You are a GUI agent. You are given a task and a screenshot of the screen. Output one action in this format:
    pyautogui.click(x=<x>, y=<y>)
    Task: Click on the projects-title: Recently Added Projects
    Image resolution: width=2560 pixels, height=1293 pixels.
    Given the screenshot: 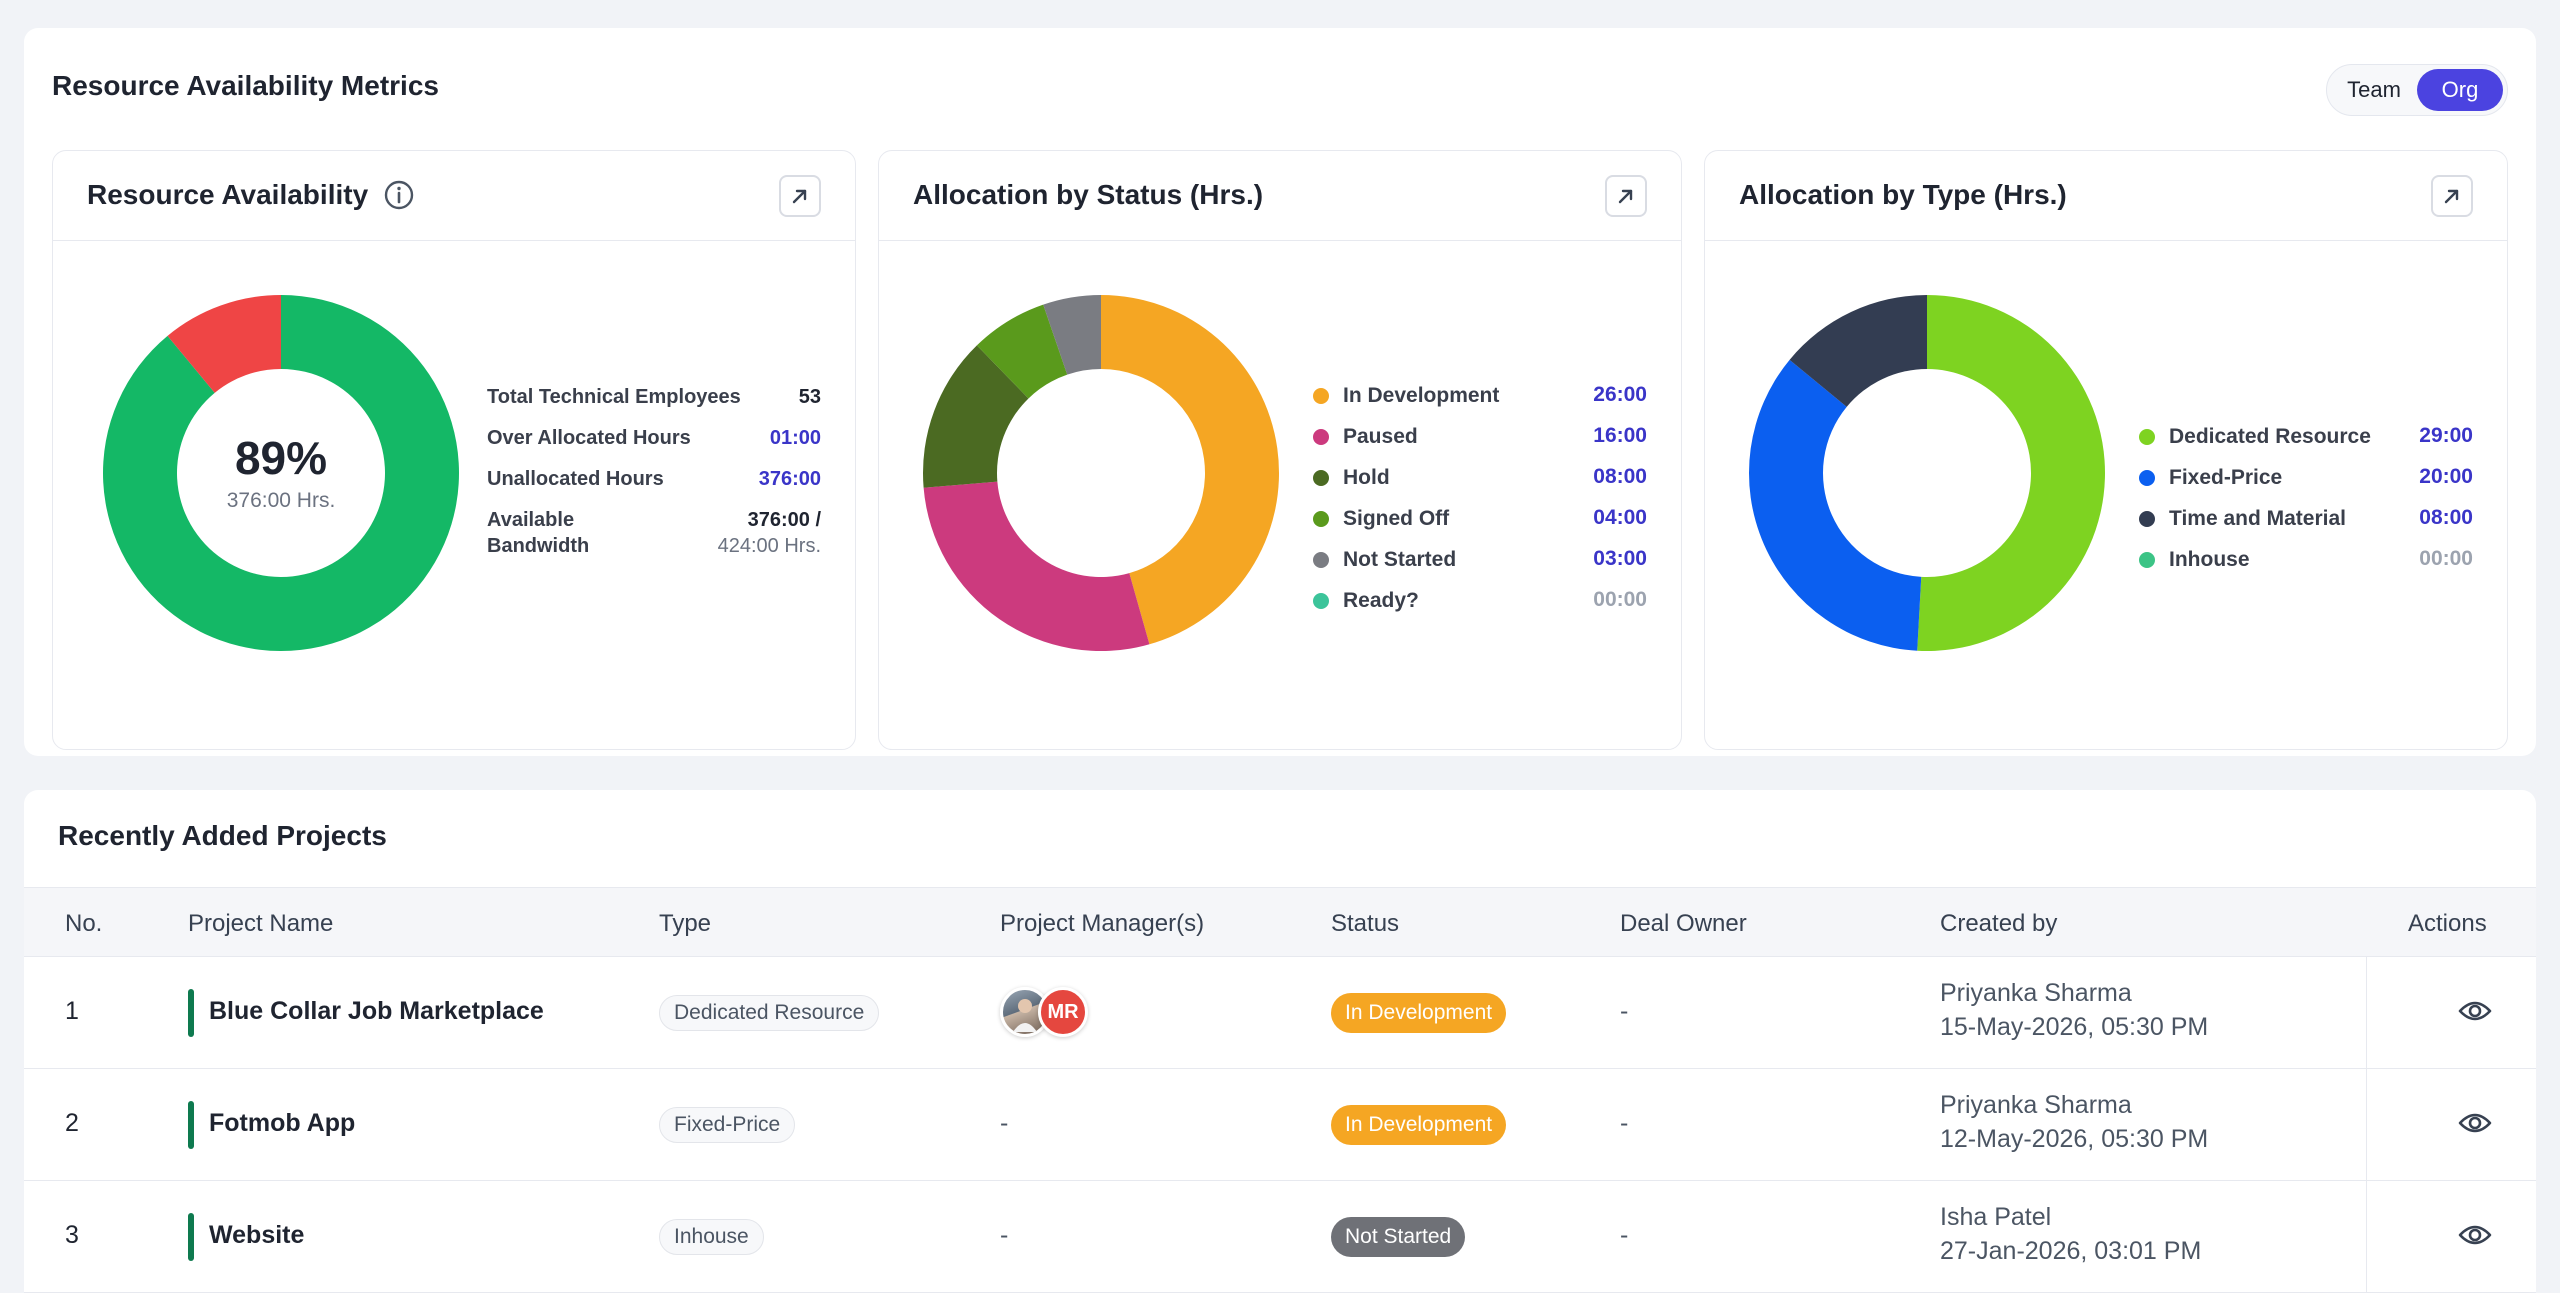 What is the action you would take?
    pyautogui.click(x=222, y=835)
    